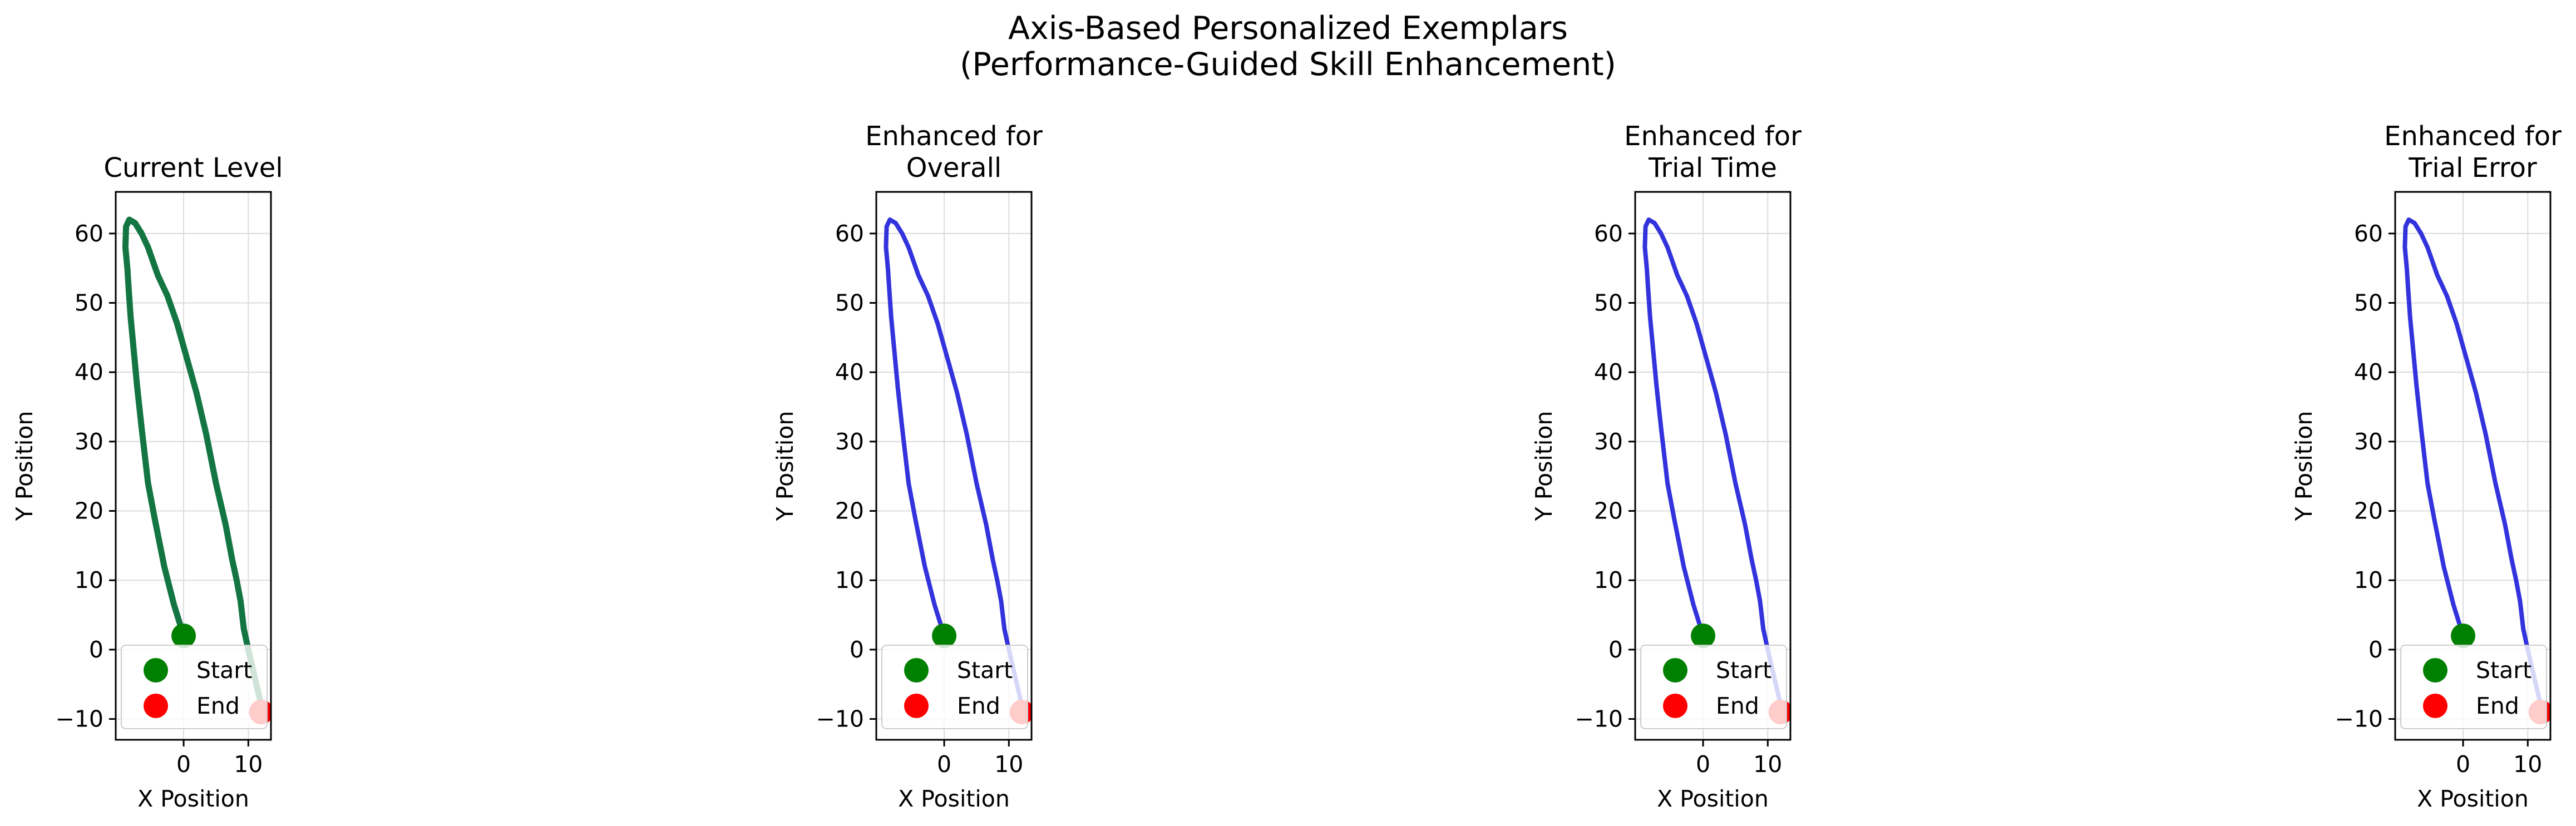 This screenshot has width=2576, height=826. What do you see at coordinates (2472, 168) in the screenshot?
I see `subplot-title-line: Trial Error` at bounding box center [2472, 168].